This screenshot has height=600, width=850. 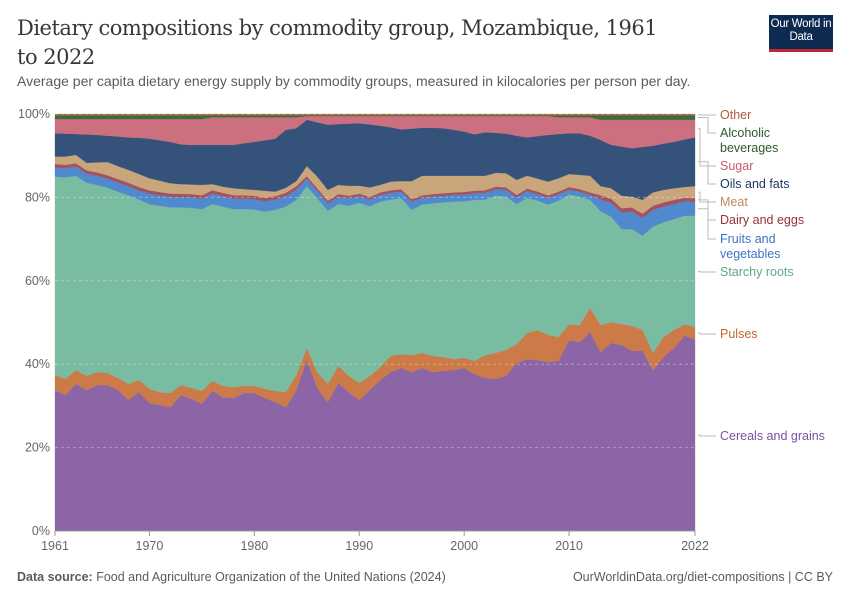 What do you see at coordinates (748, 239) in the screenshot?
I see `legend-label-line: Fruits and` at bounding box center [748, 239].